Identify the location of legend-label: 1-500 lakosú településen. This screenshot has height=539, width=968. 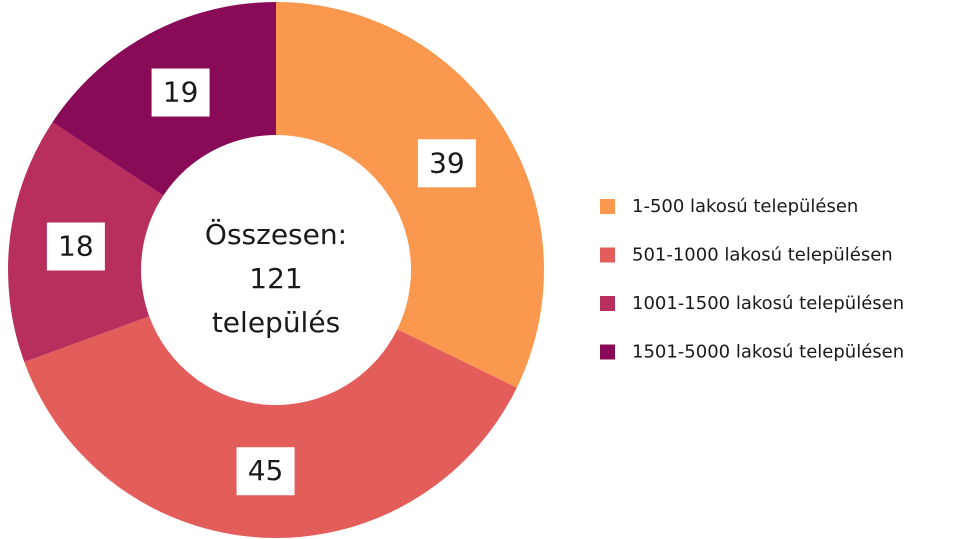
(745, 206).